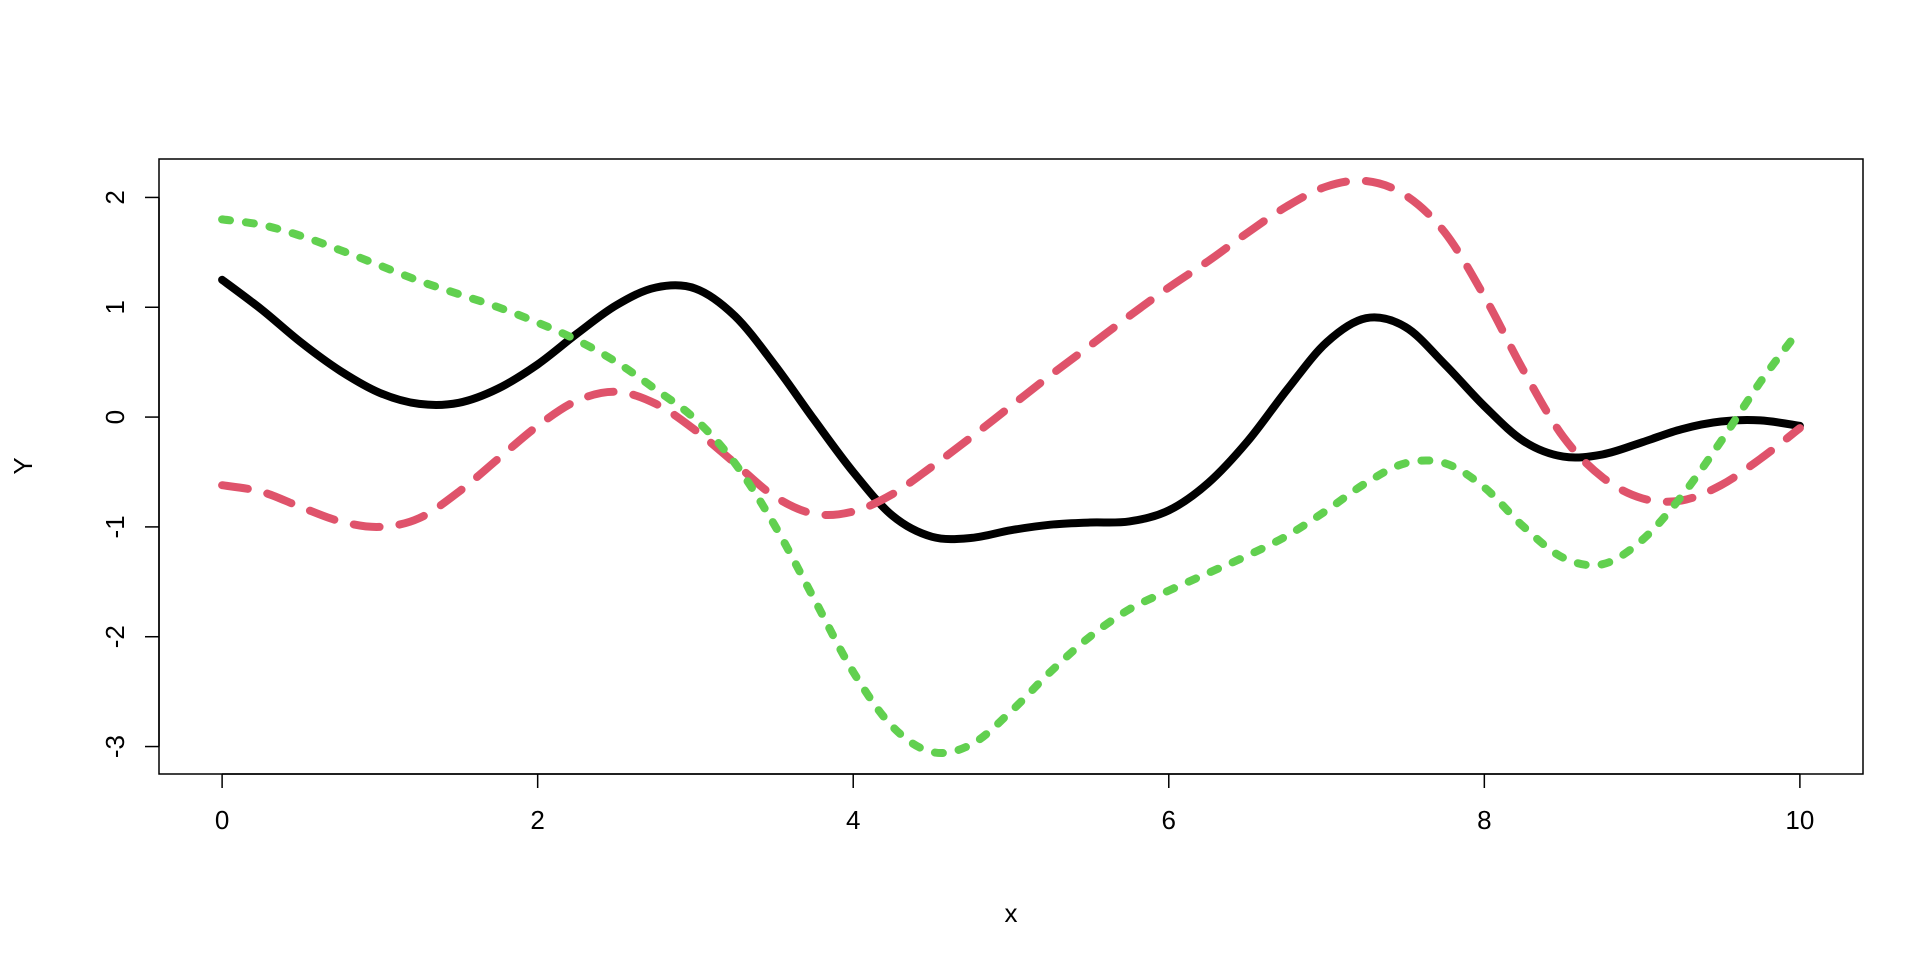 The height and width of the screenshot is (960, 1920). What do you see at coordinates (115, 417) in the screenshot?
I see `y-tick-label: 0` at bounding box center [115, 417].